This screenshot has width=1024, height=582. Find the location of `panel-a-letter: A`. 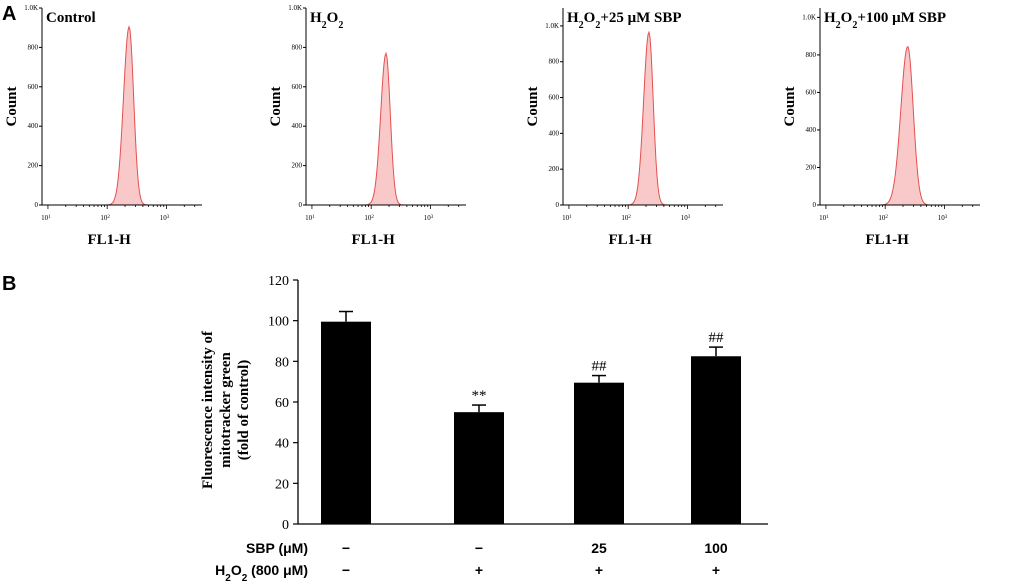

panel-a-letter: A is located at coordinates (9, 14).